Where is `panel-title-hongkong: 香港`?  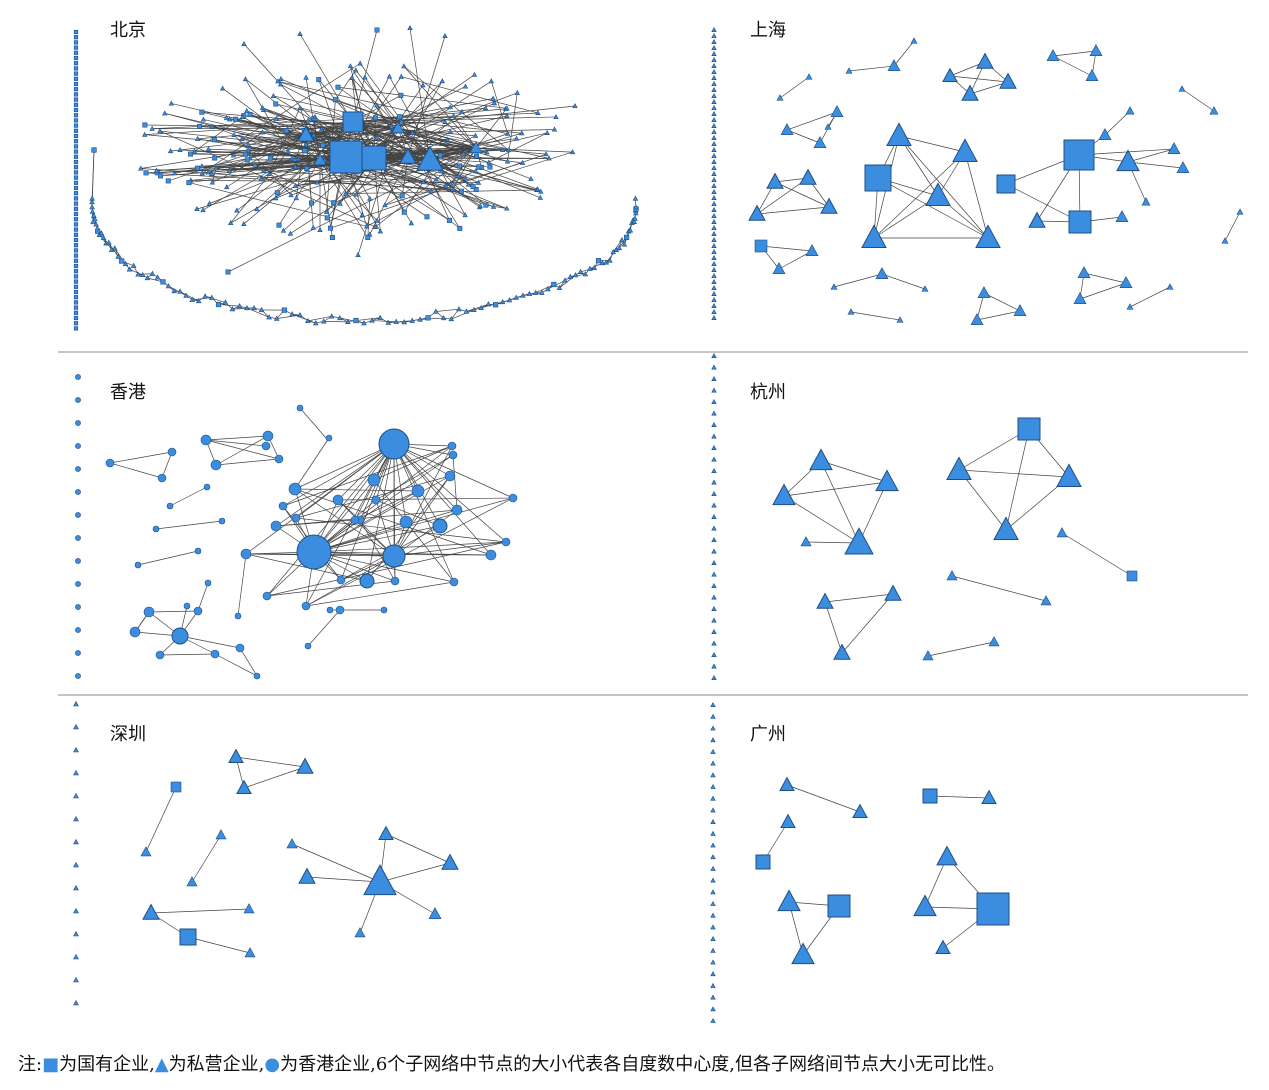 panel-title-hongkong: 香港 is located at coordinates (128, 392).